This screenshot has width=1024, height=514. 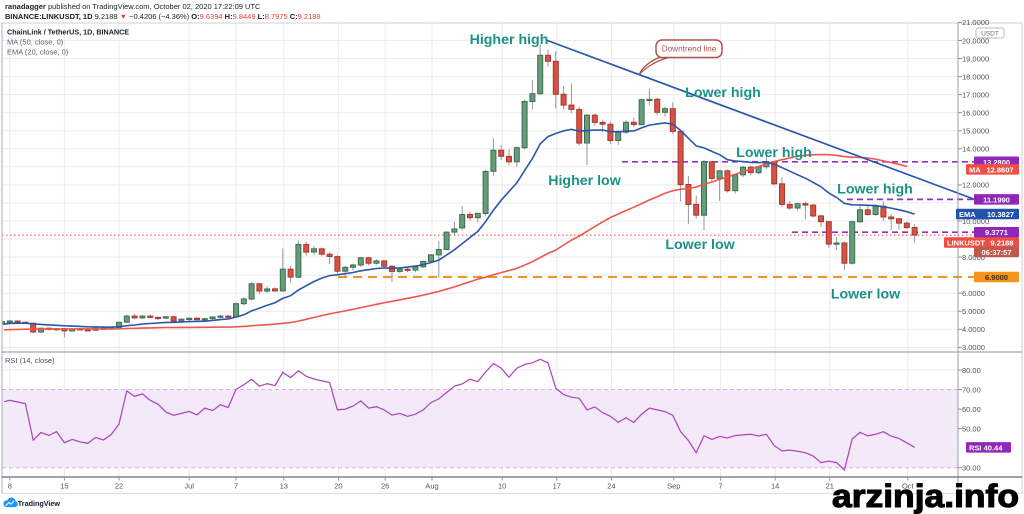 What do you see at coordinates (996, 199) in the screenshot?
I see `svg-text: 11.1990` at bounding box center [996, 199].